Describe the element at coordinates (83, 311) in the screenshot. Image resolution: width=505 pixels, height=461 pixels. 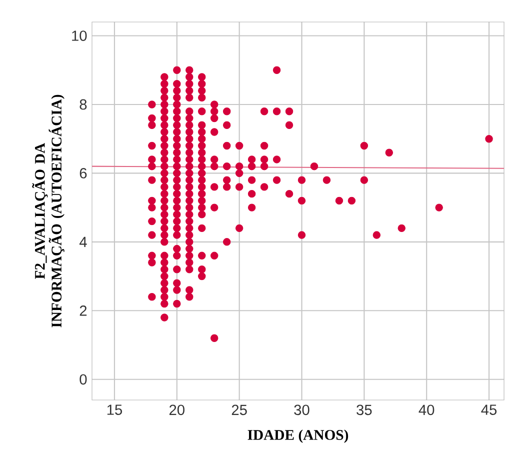
I see `y-tick-label: 2` at that location.